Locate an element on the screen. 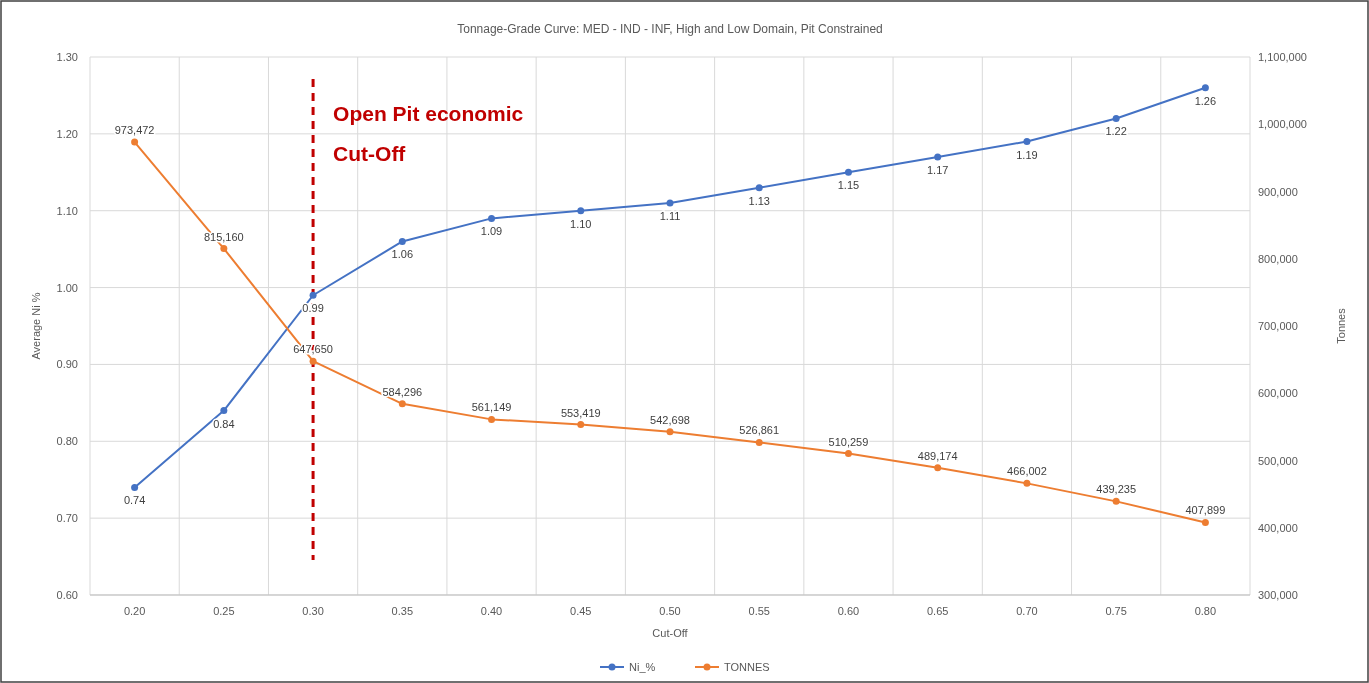  y-tick-label: 1.10 is located at coordinates (67, 210).